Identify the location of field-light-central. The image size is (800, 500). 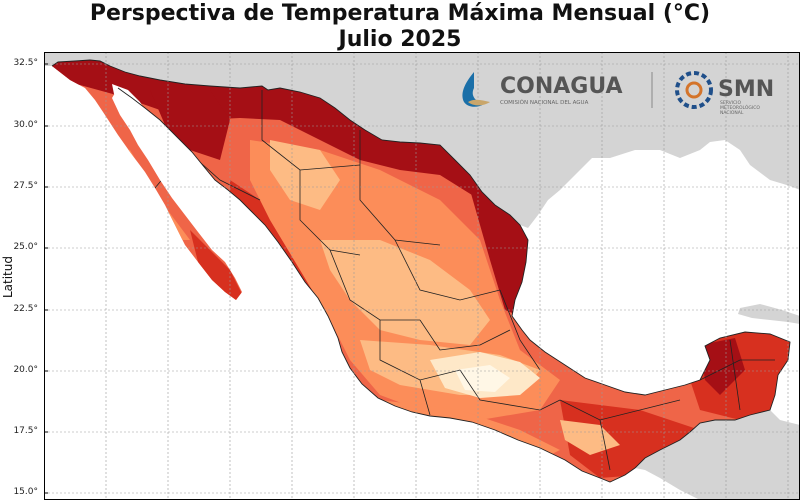
(405, 292).